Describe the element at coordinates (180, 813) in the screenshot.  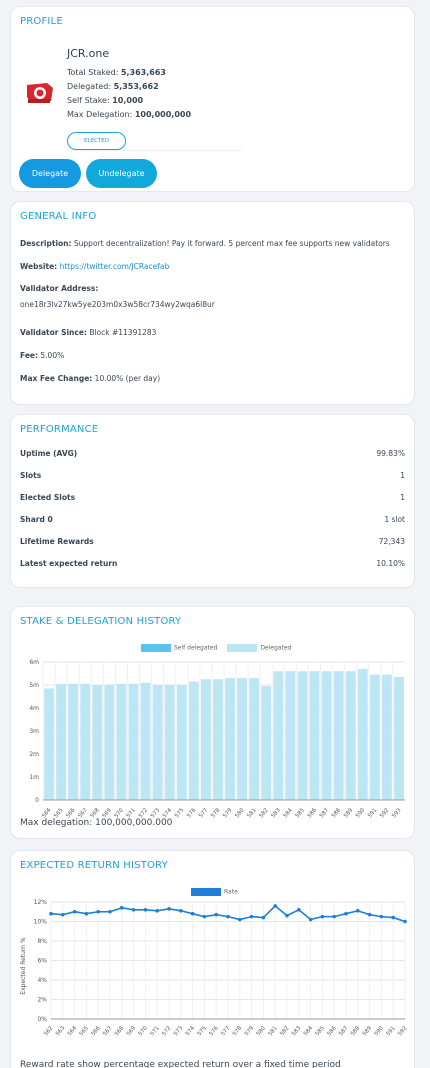
I see `x-tick-label: 575` at that location.